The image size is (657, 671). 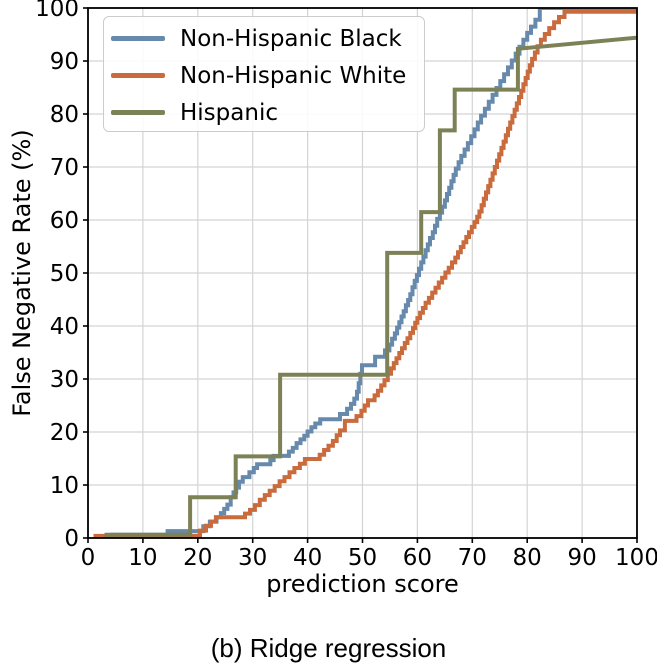 What do you see at coordinates (64, 221) in the screenshot?
I see `y-tick-label: 60` at bounding box center [64, 221].